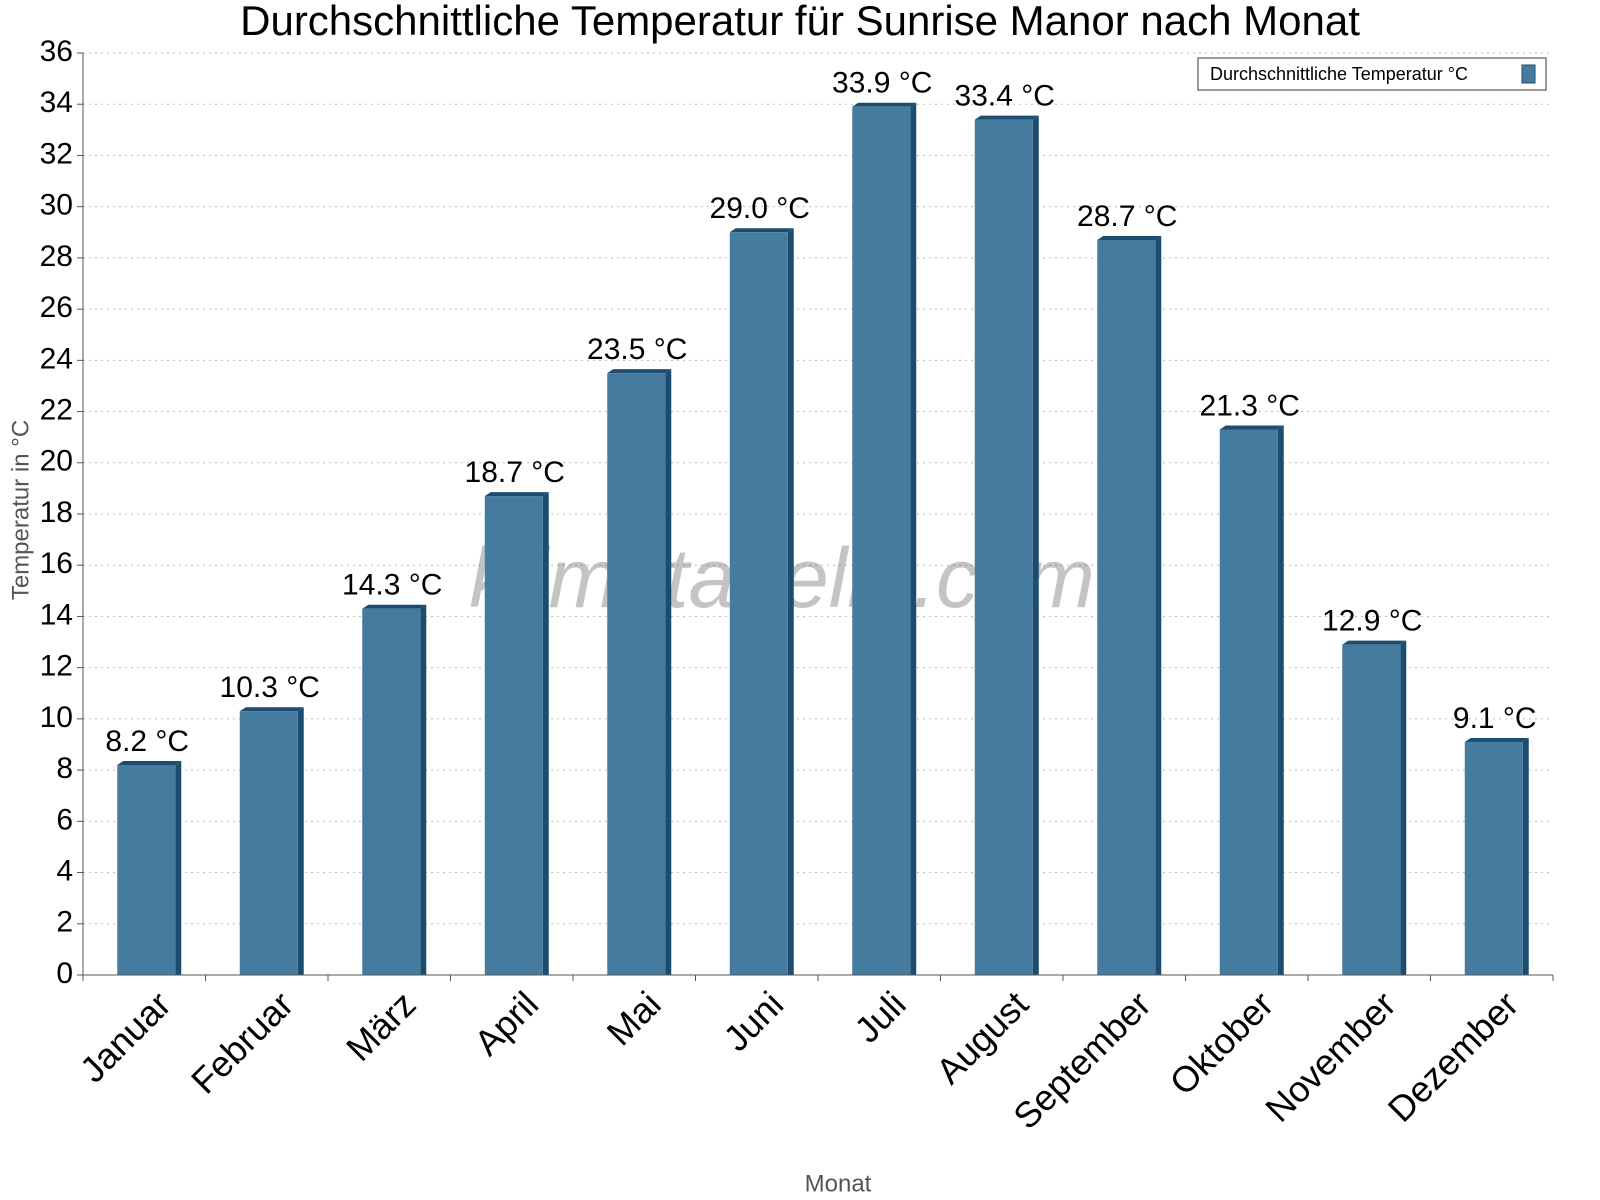 Image resolution: width=1600 pixels, height=1200 pixels. I want to click on y-tick-label: 16, so click(56, 563).